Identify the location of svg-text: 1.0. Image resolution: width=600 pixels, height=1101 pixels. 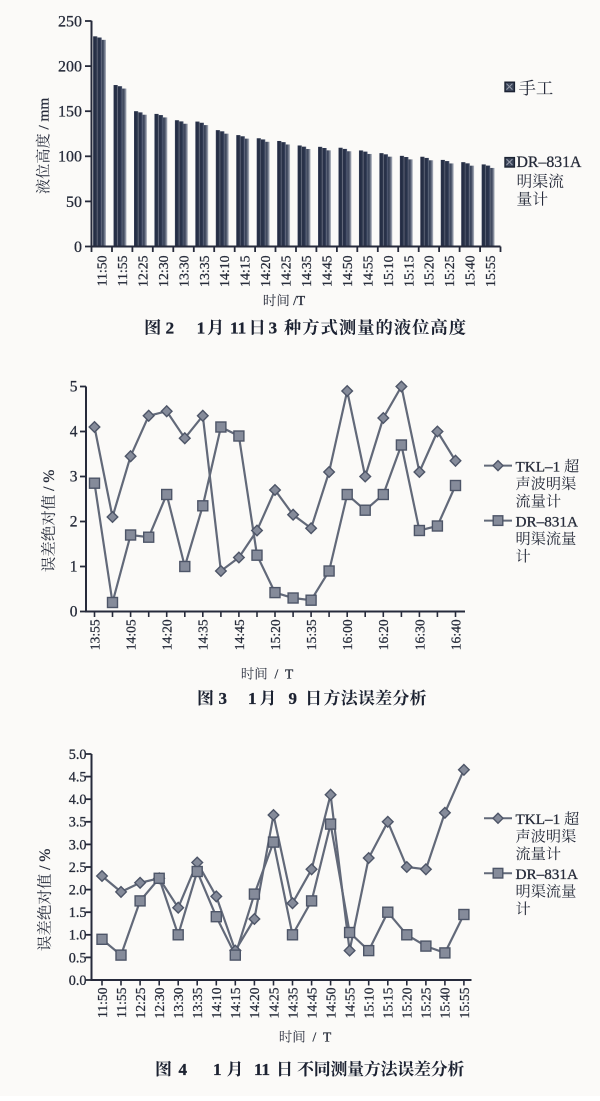
(78, 936).